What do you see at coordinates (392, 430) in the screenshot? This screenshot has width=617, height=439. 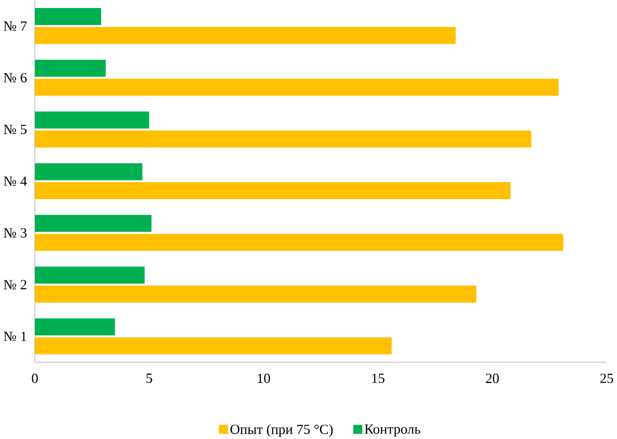 I see `legend-label: Контроль` at bounding box center [392, 430].